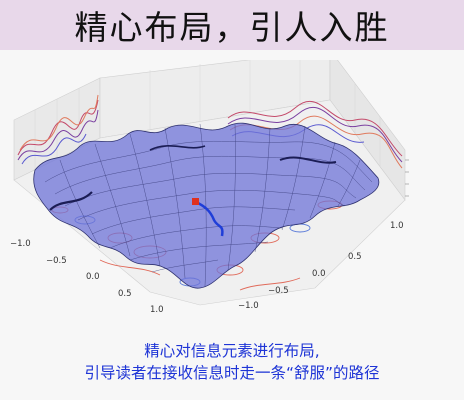 The height and width of the screenshot is (400, 464). What do you see at coordinates (195, 201) in the screenshot?
I see `start-marker` at bounding box center [195, 201].